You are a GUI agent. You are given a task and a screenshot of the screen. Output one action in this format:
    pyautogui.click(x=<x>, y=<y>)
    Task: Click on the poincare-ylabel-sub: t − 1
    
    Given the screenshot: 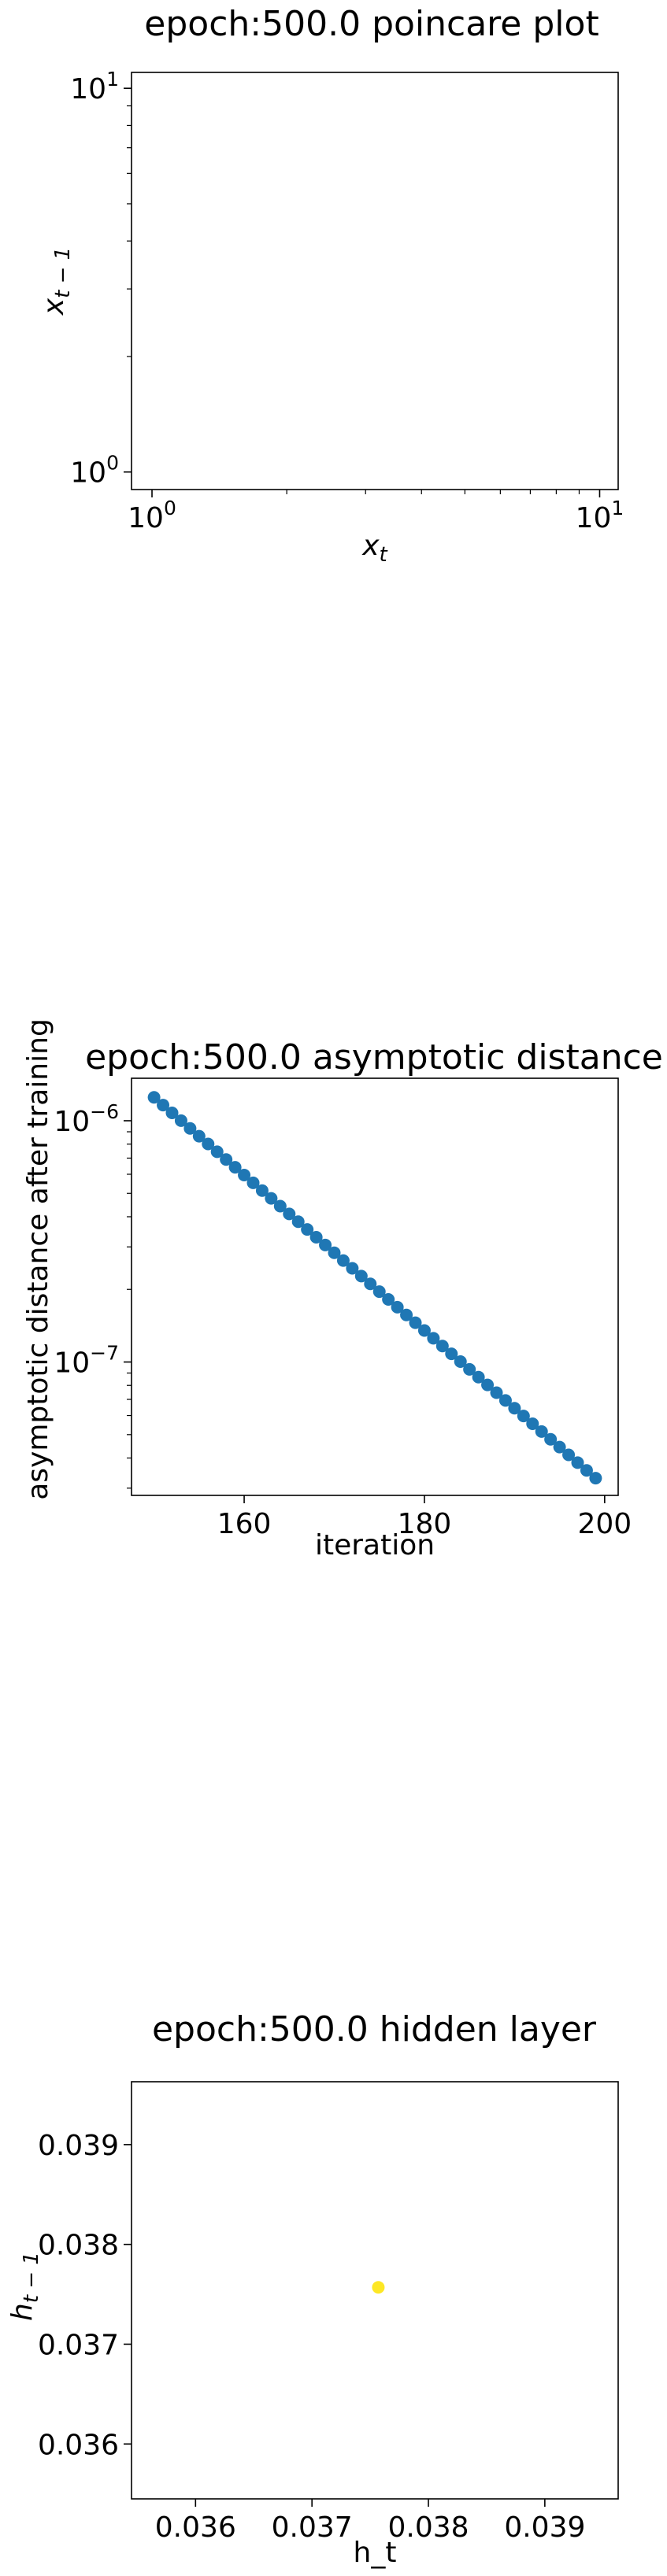 What is the action you would take?
    pyautogui.click(x=63, y=272)
    